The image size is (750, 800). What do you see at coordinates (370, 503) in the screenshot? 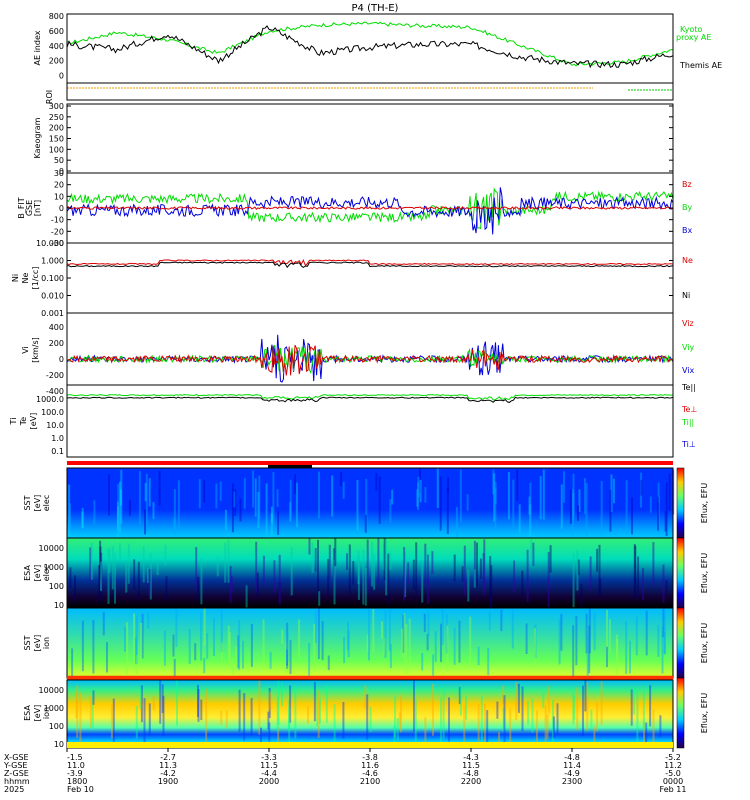
I see `sst-elec-spectrogram-fill` at bounding box center [370, 503].